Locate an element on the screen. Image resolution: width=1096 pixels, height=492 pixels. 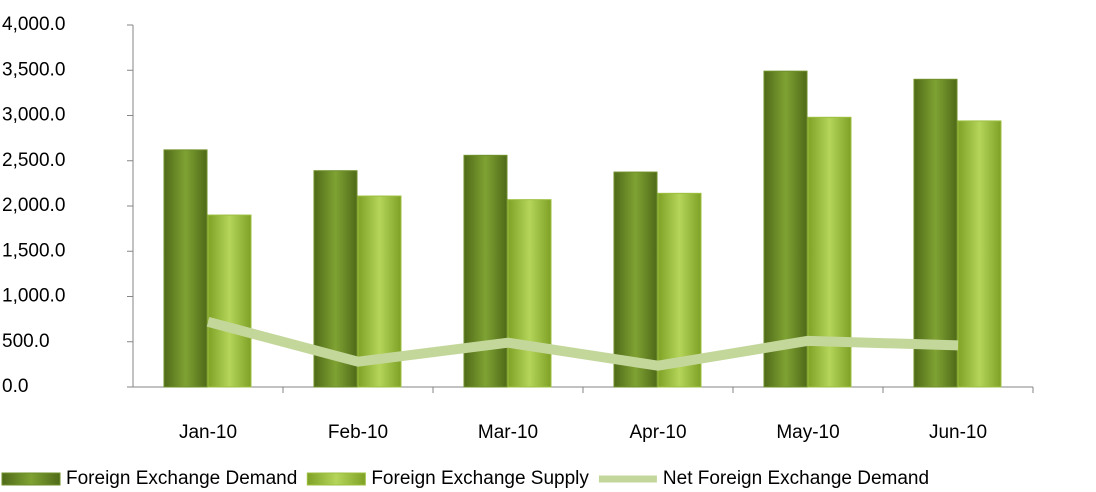
line is located at coordinates (582, 344).